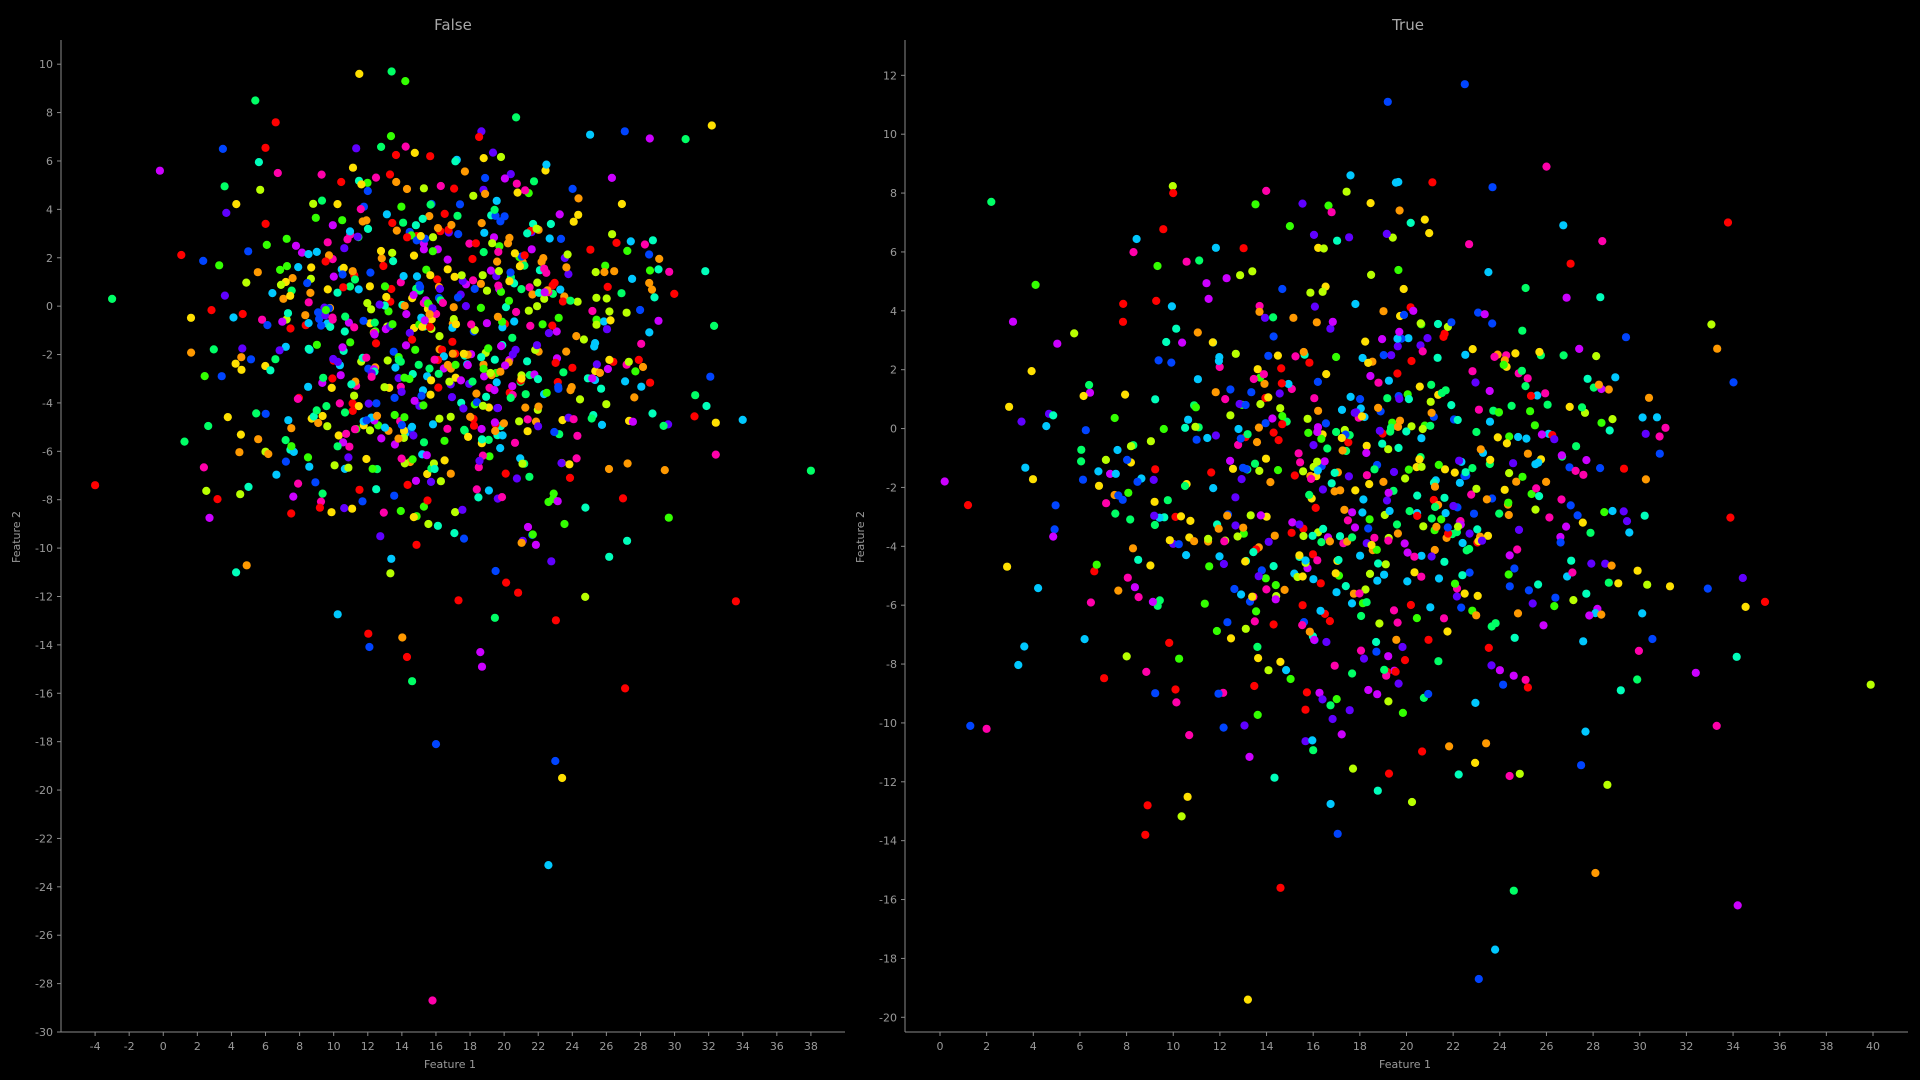 The image size is (1920, 1080). I want to click on y-tick-label: 12, so click(890, 75).